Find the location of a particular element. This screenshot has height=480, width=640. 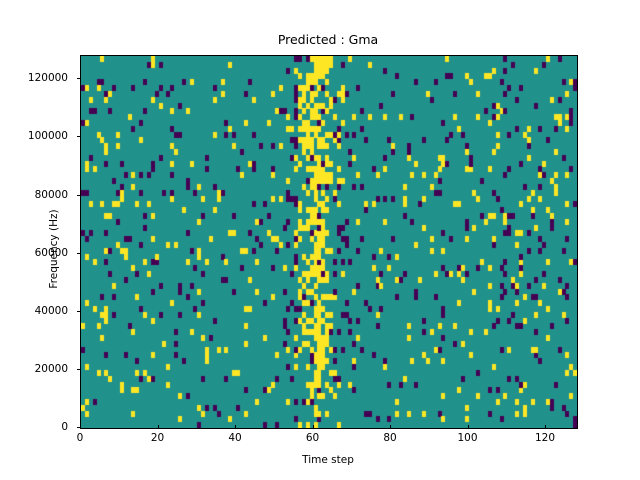

x-axis-ticklabels: 0 20 40 60 80 100 120 is located at coordinates (326, 440).